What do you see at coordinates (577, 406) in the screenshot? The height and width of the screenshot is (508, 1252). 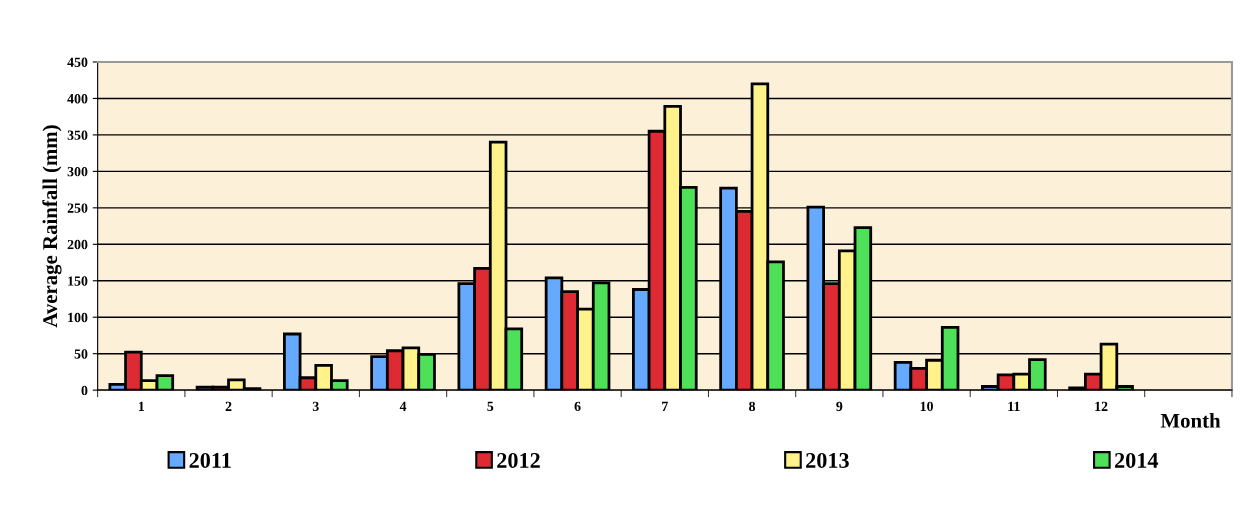 I see `x-tick-label: 6` at bounding box center [577, 406].